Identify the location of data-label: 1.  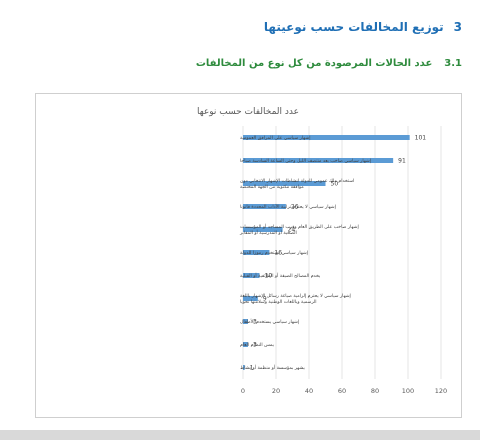
(252, 368).